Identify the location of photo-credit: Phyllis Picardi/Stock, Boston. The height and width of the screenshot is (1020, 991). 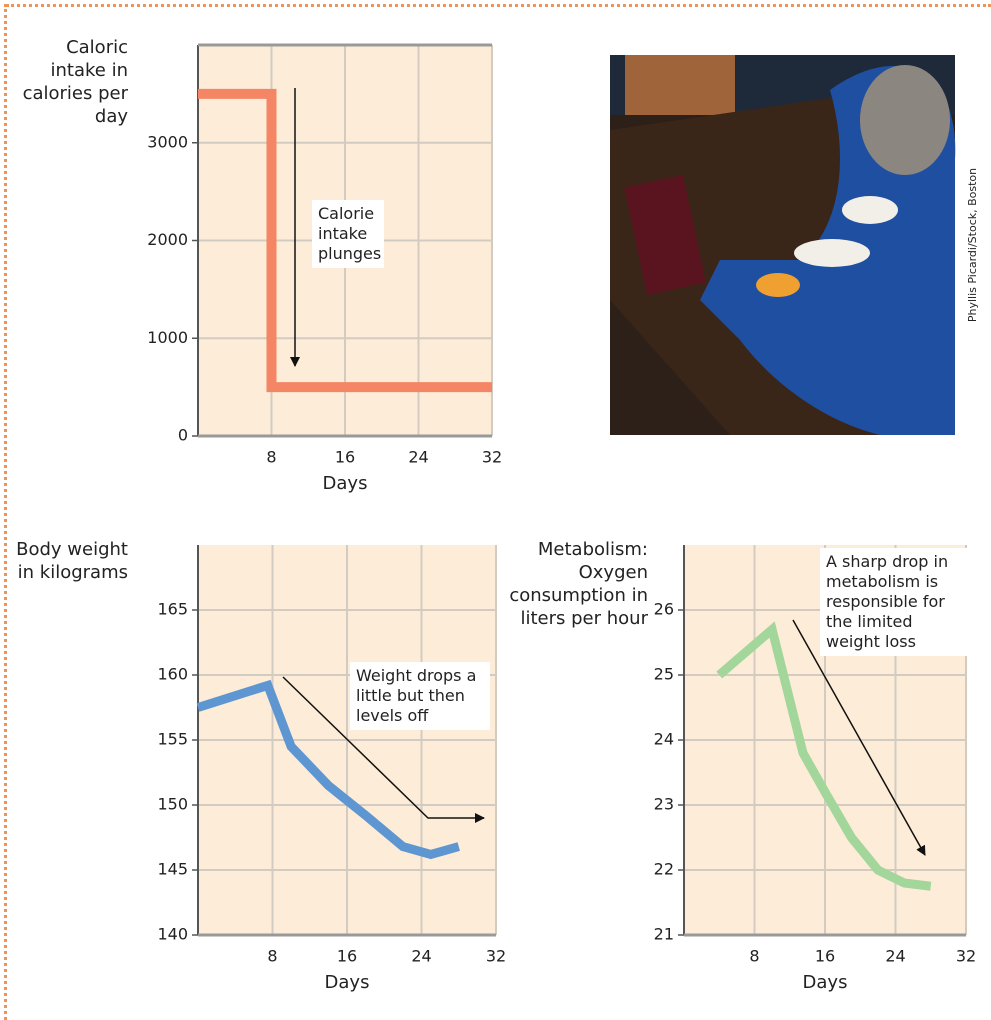
(972, 245).